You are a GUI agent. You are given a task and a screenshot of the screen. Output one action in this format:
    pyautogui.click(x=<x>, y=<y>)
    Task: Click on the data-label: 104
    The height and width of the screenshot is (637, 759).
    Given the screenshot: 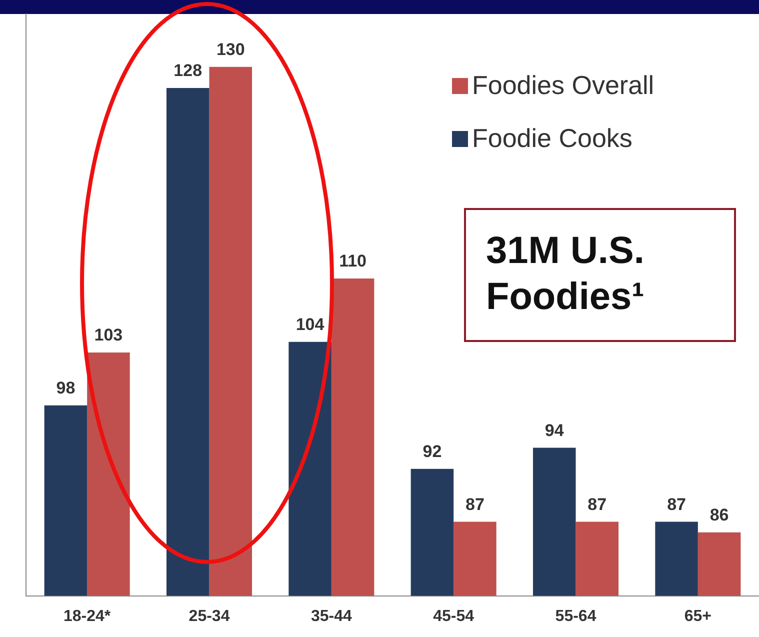 What is the action you would take?
    pyautogui.click(x=310, y=324)
    